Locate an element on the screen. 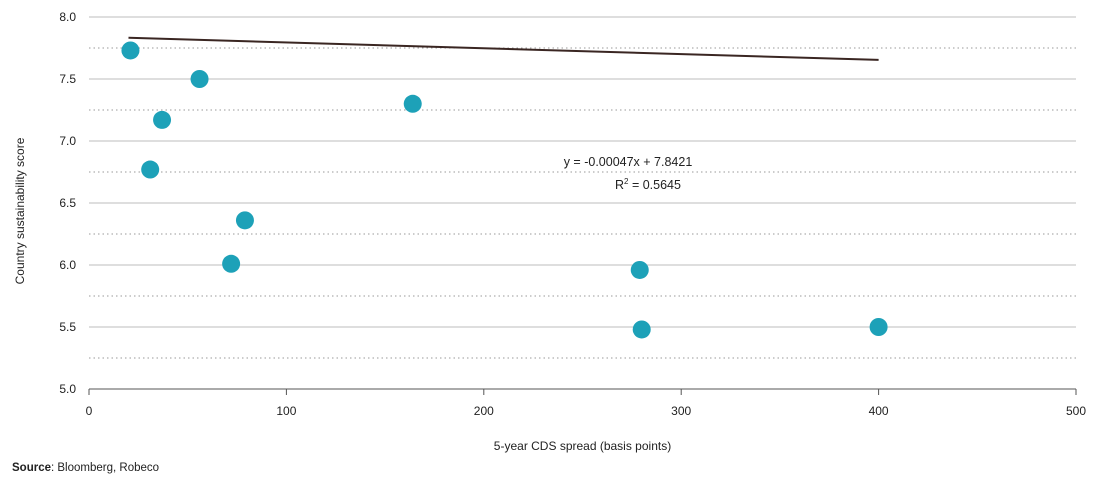 The height and width of the screenshot is (479, 1095). y-tick-labels: 5.0 5.5 6.0 6.5 7.0 7.5 8.0 is located at coordinates (67, 203).